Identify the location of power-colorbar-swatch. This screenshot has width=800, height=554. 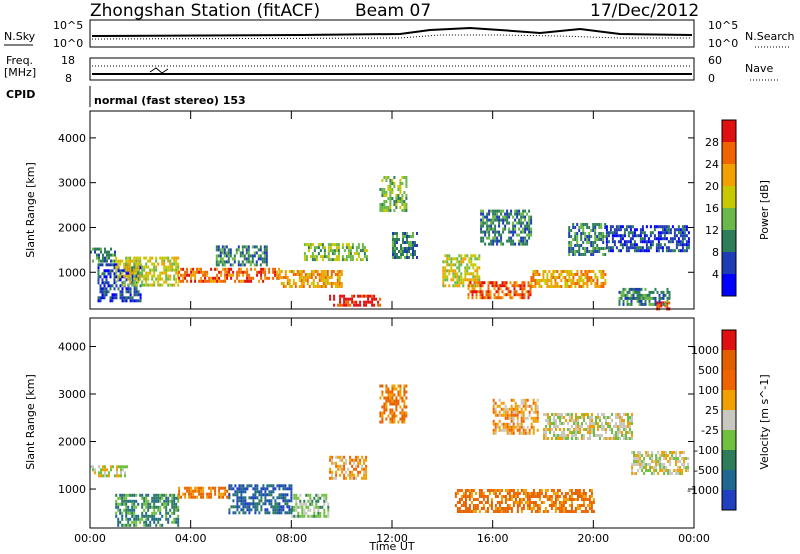
(729, 153).